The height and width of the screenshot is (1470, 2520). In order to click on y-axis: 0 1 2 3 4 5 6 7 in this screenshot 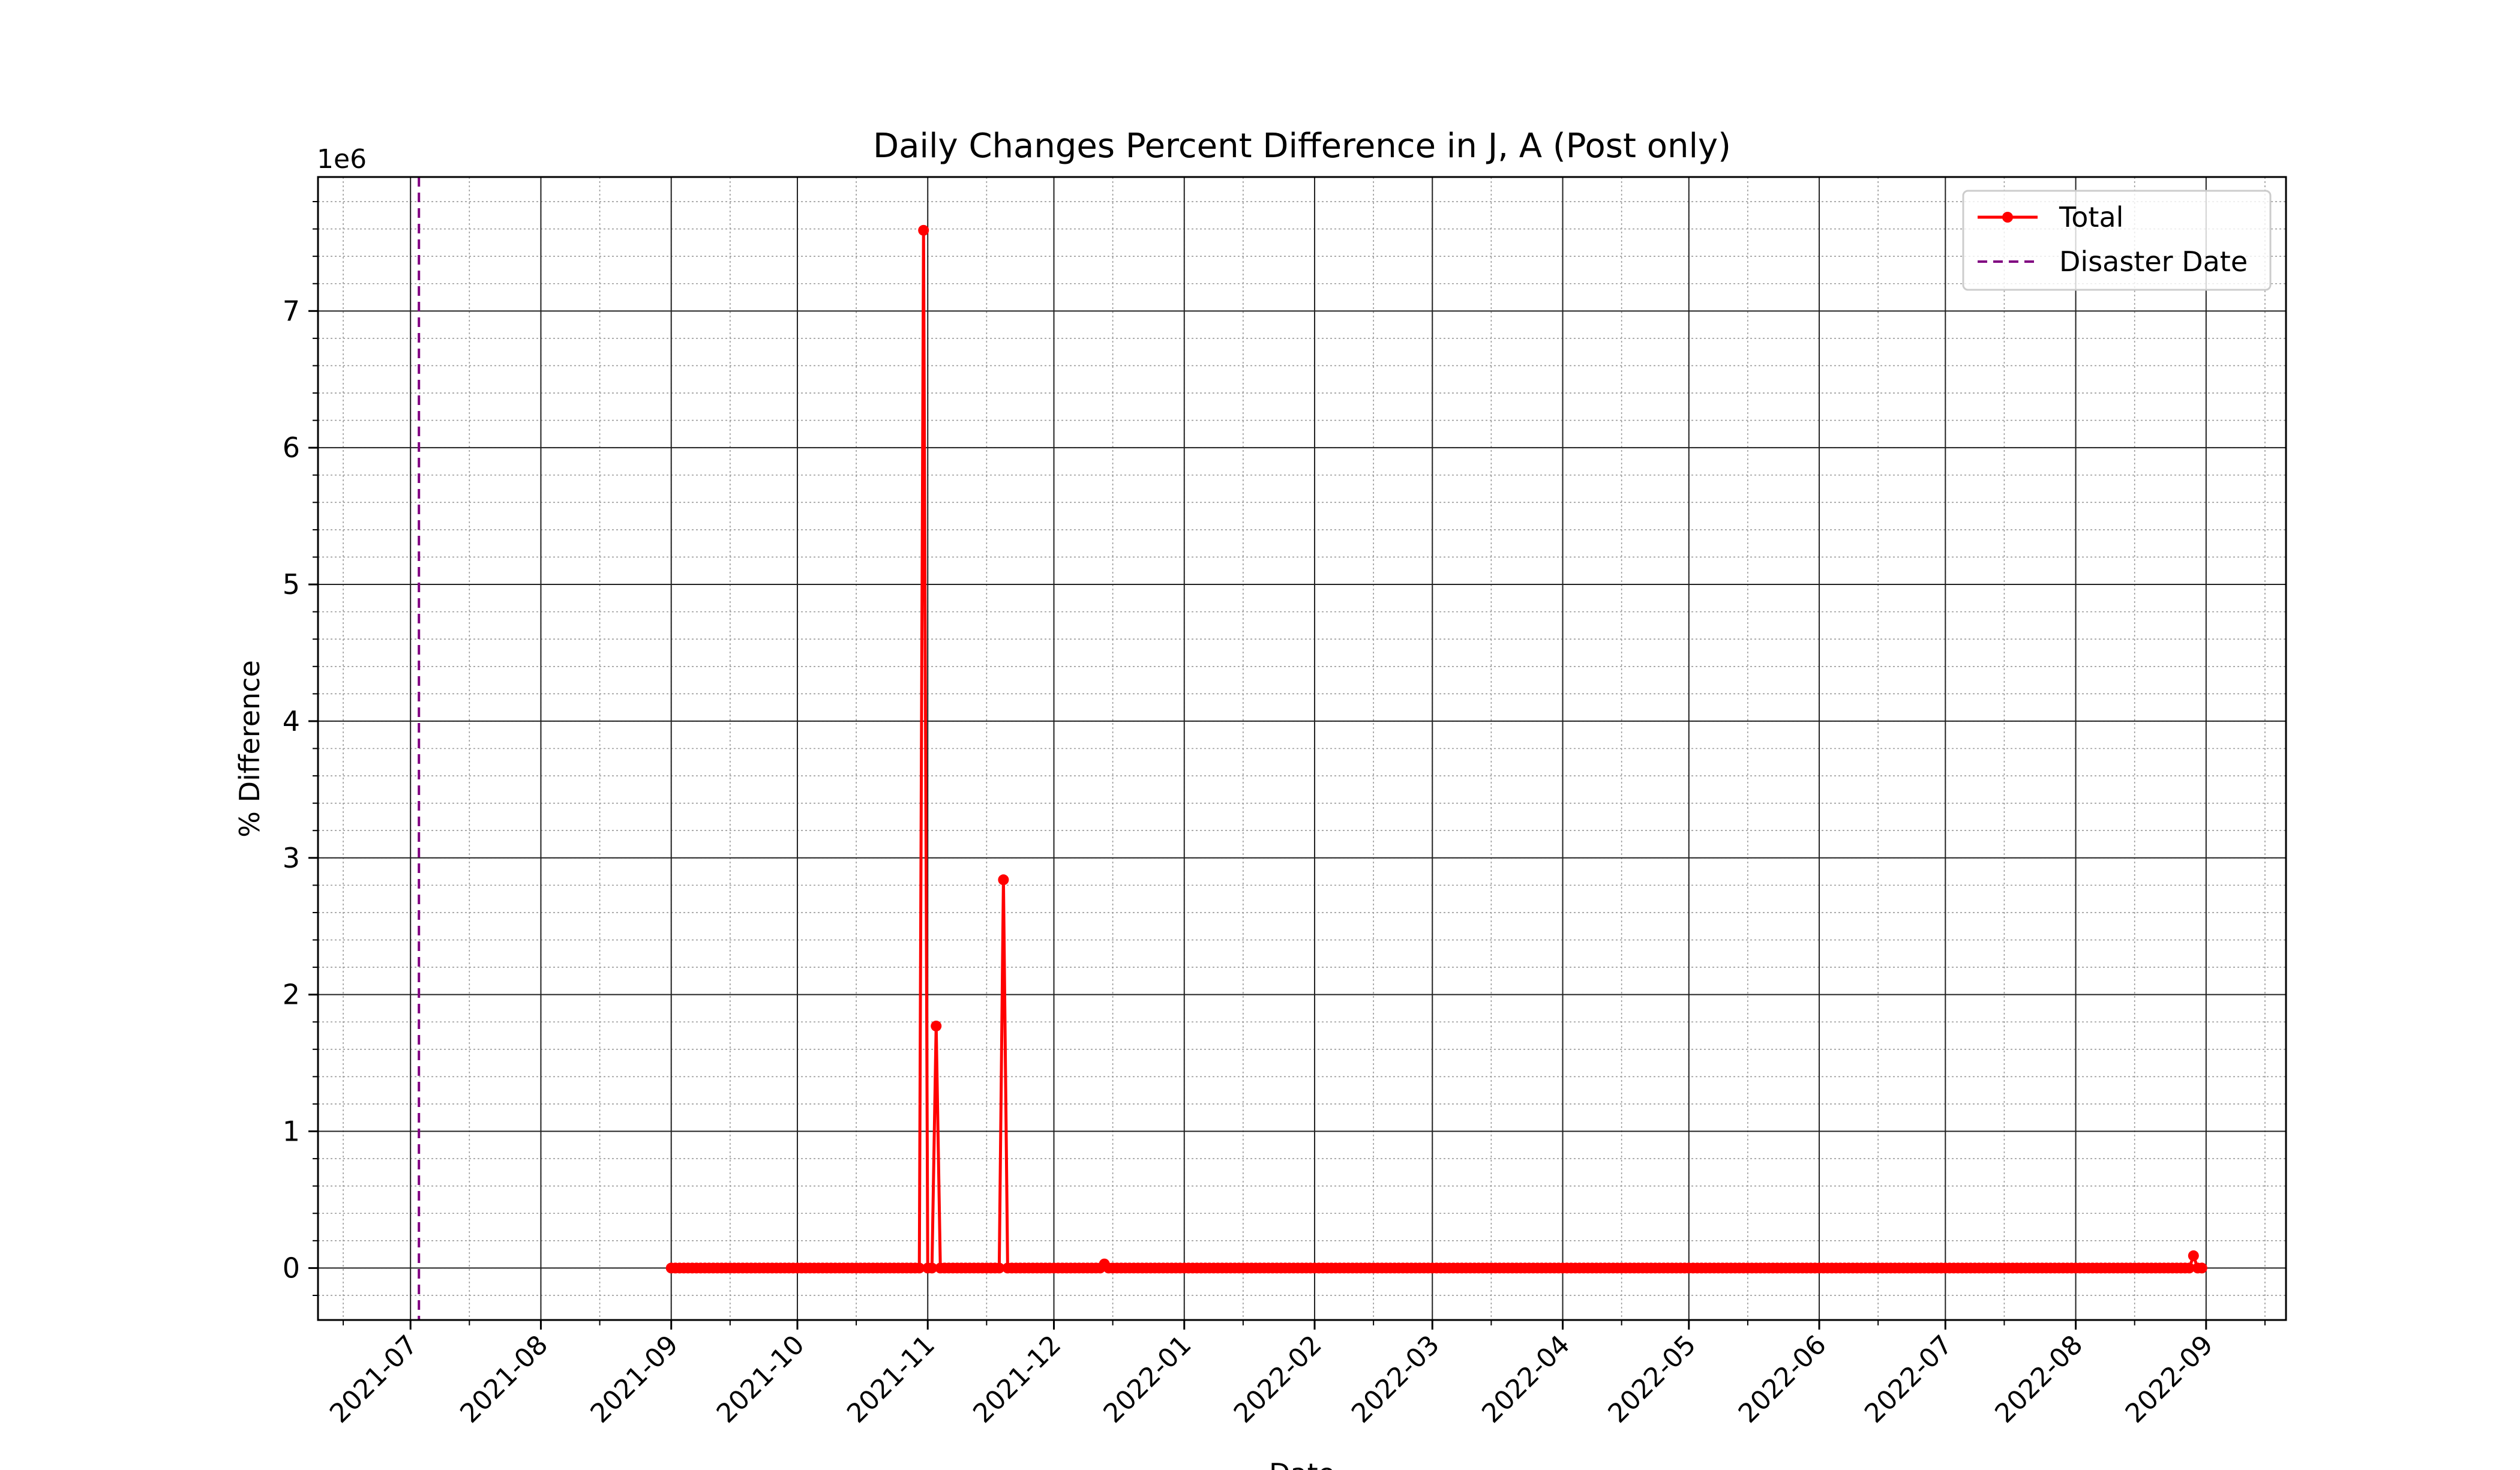, I will do `click(300, 748)`.